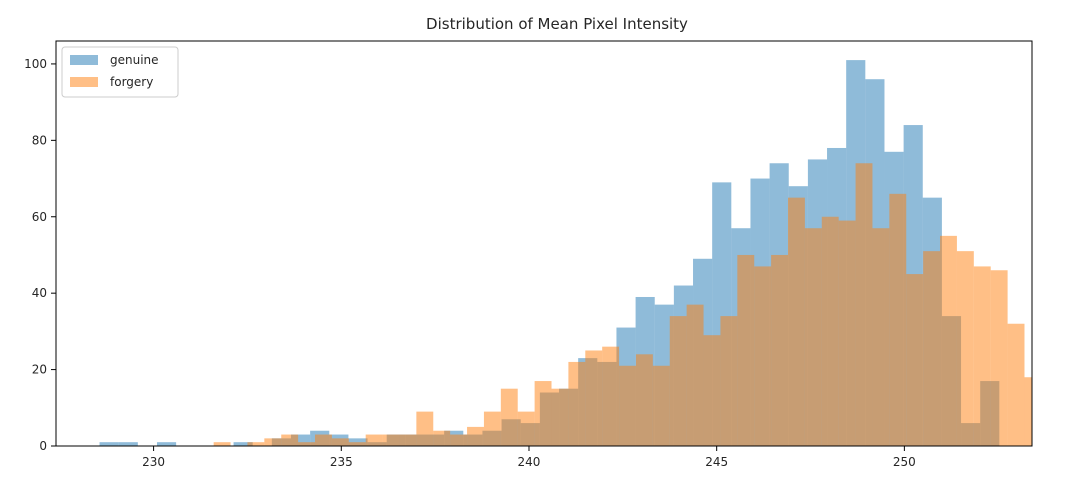 The image size is (1076, 493). Describe the element at coordinates (341, 462) in the screenshot. I see `x-tick-label: 235` at that location.